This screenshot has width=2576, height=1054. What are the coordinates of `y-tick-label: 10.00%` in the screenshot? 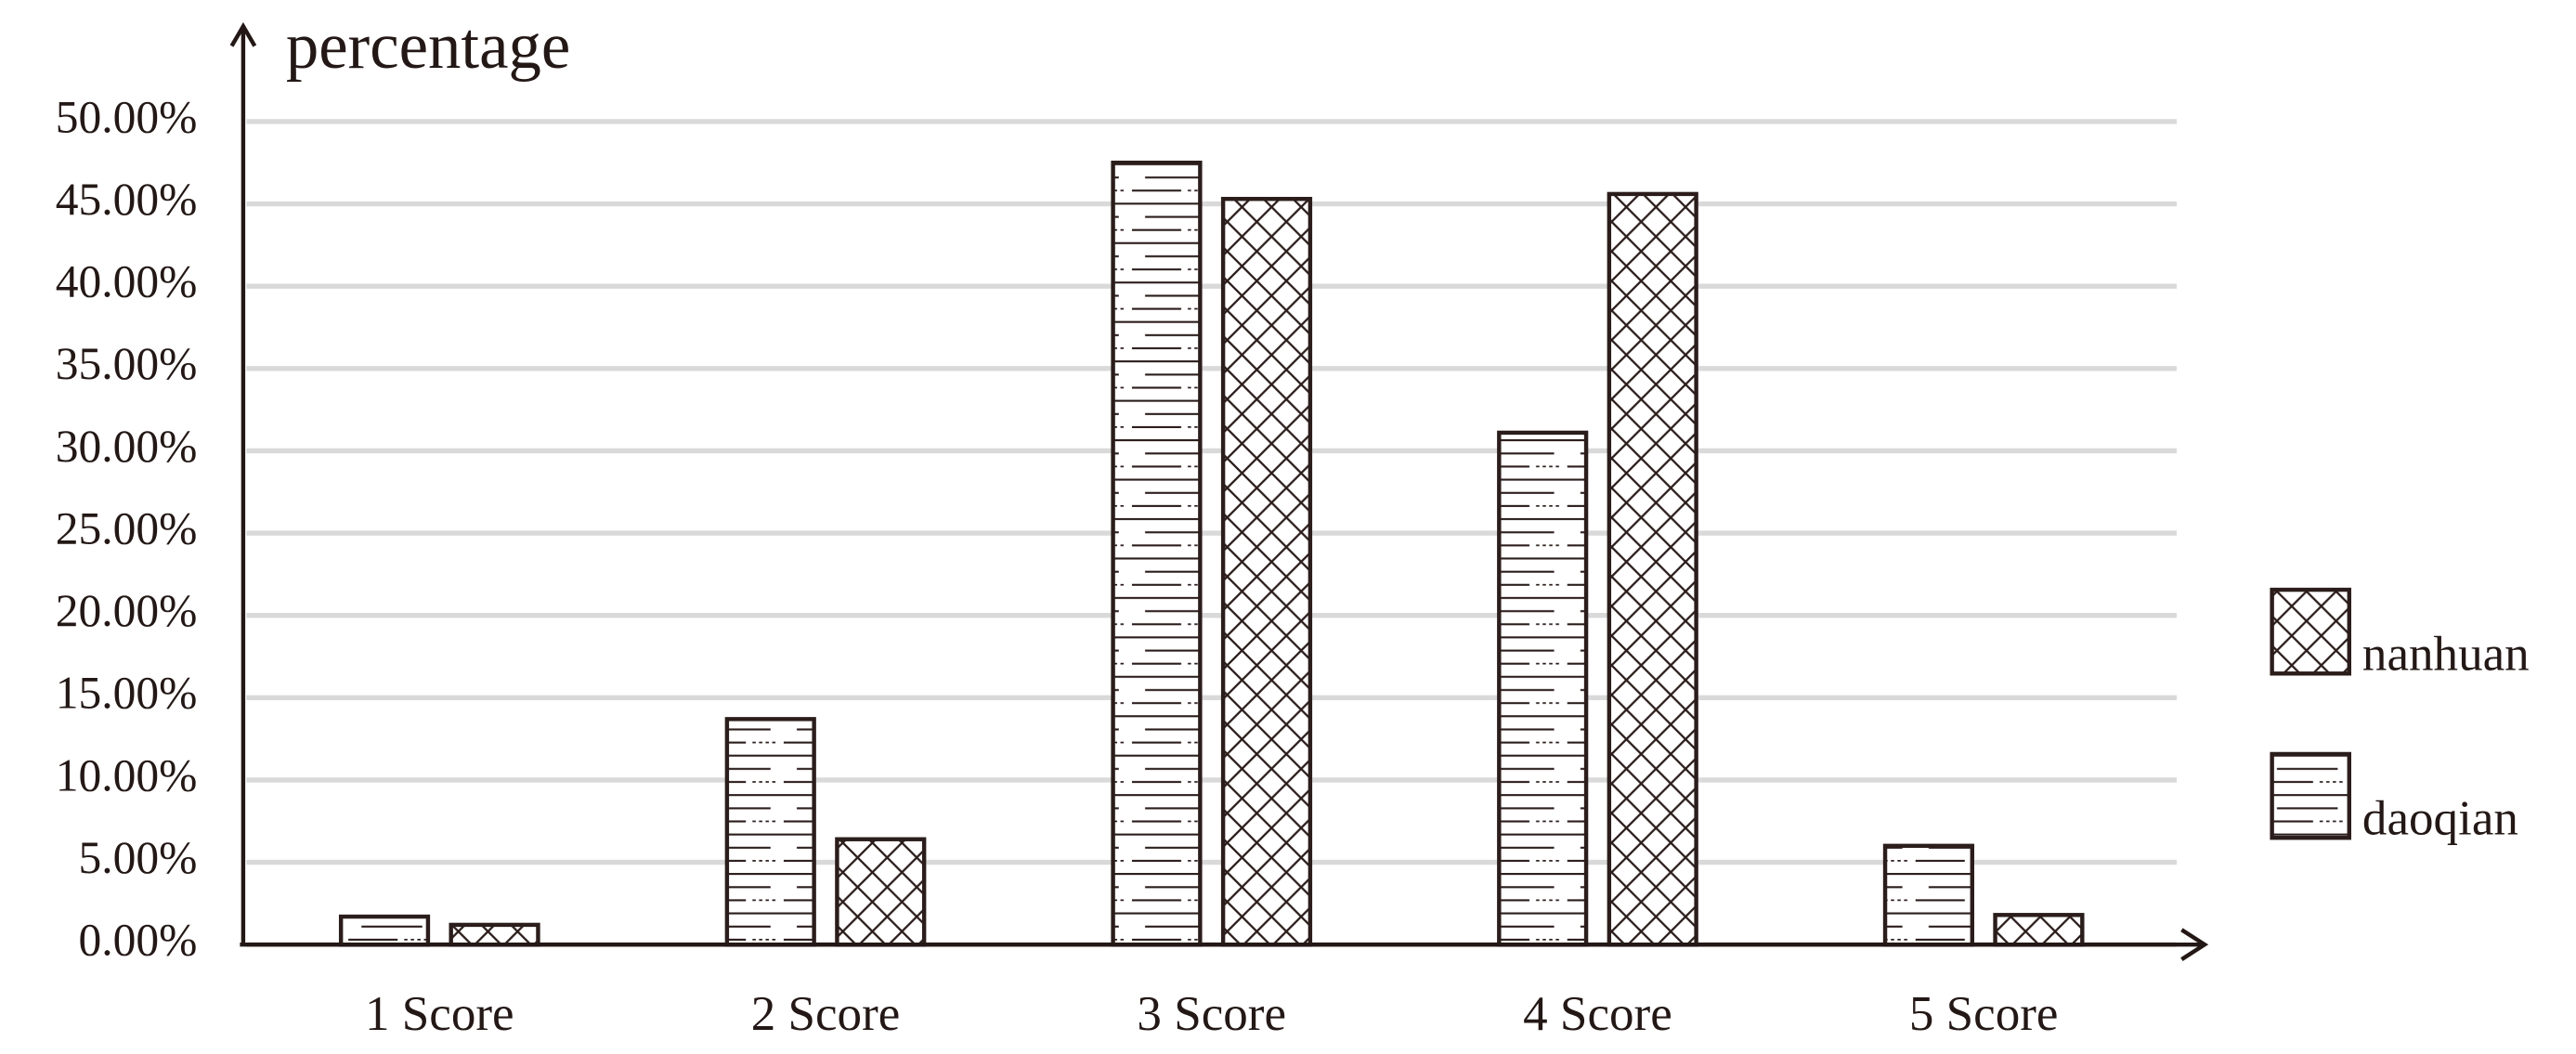 It's located at (127, 774).